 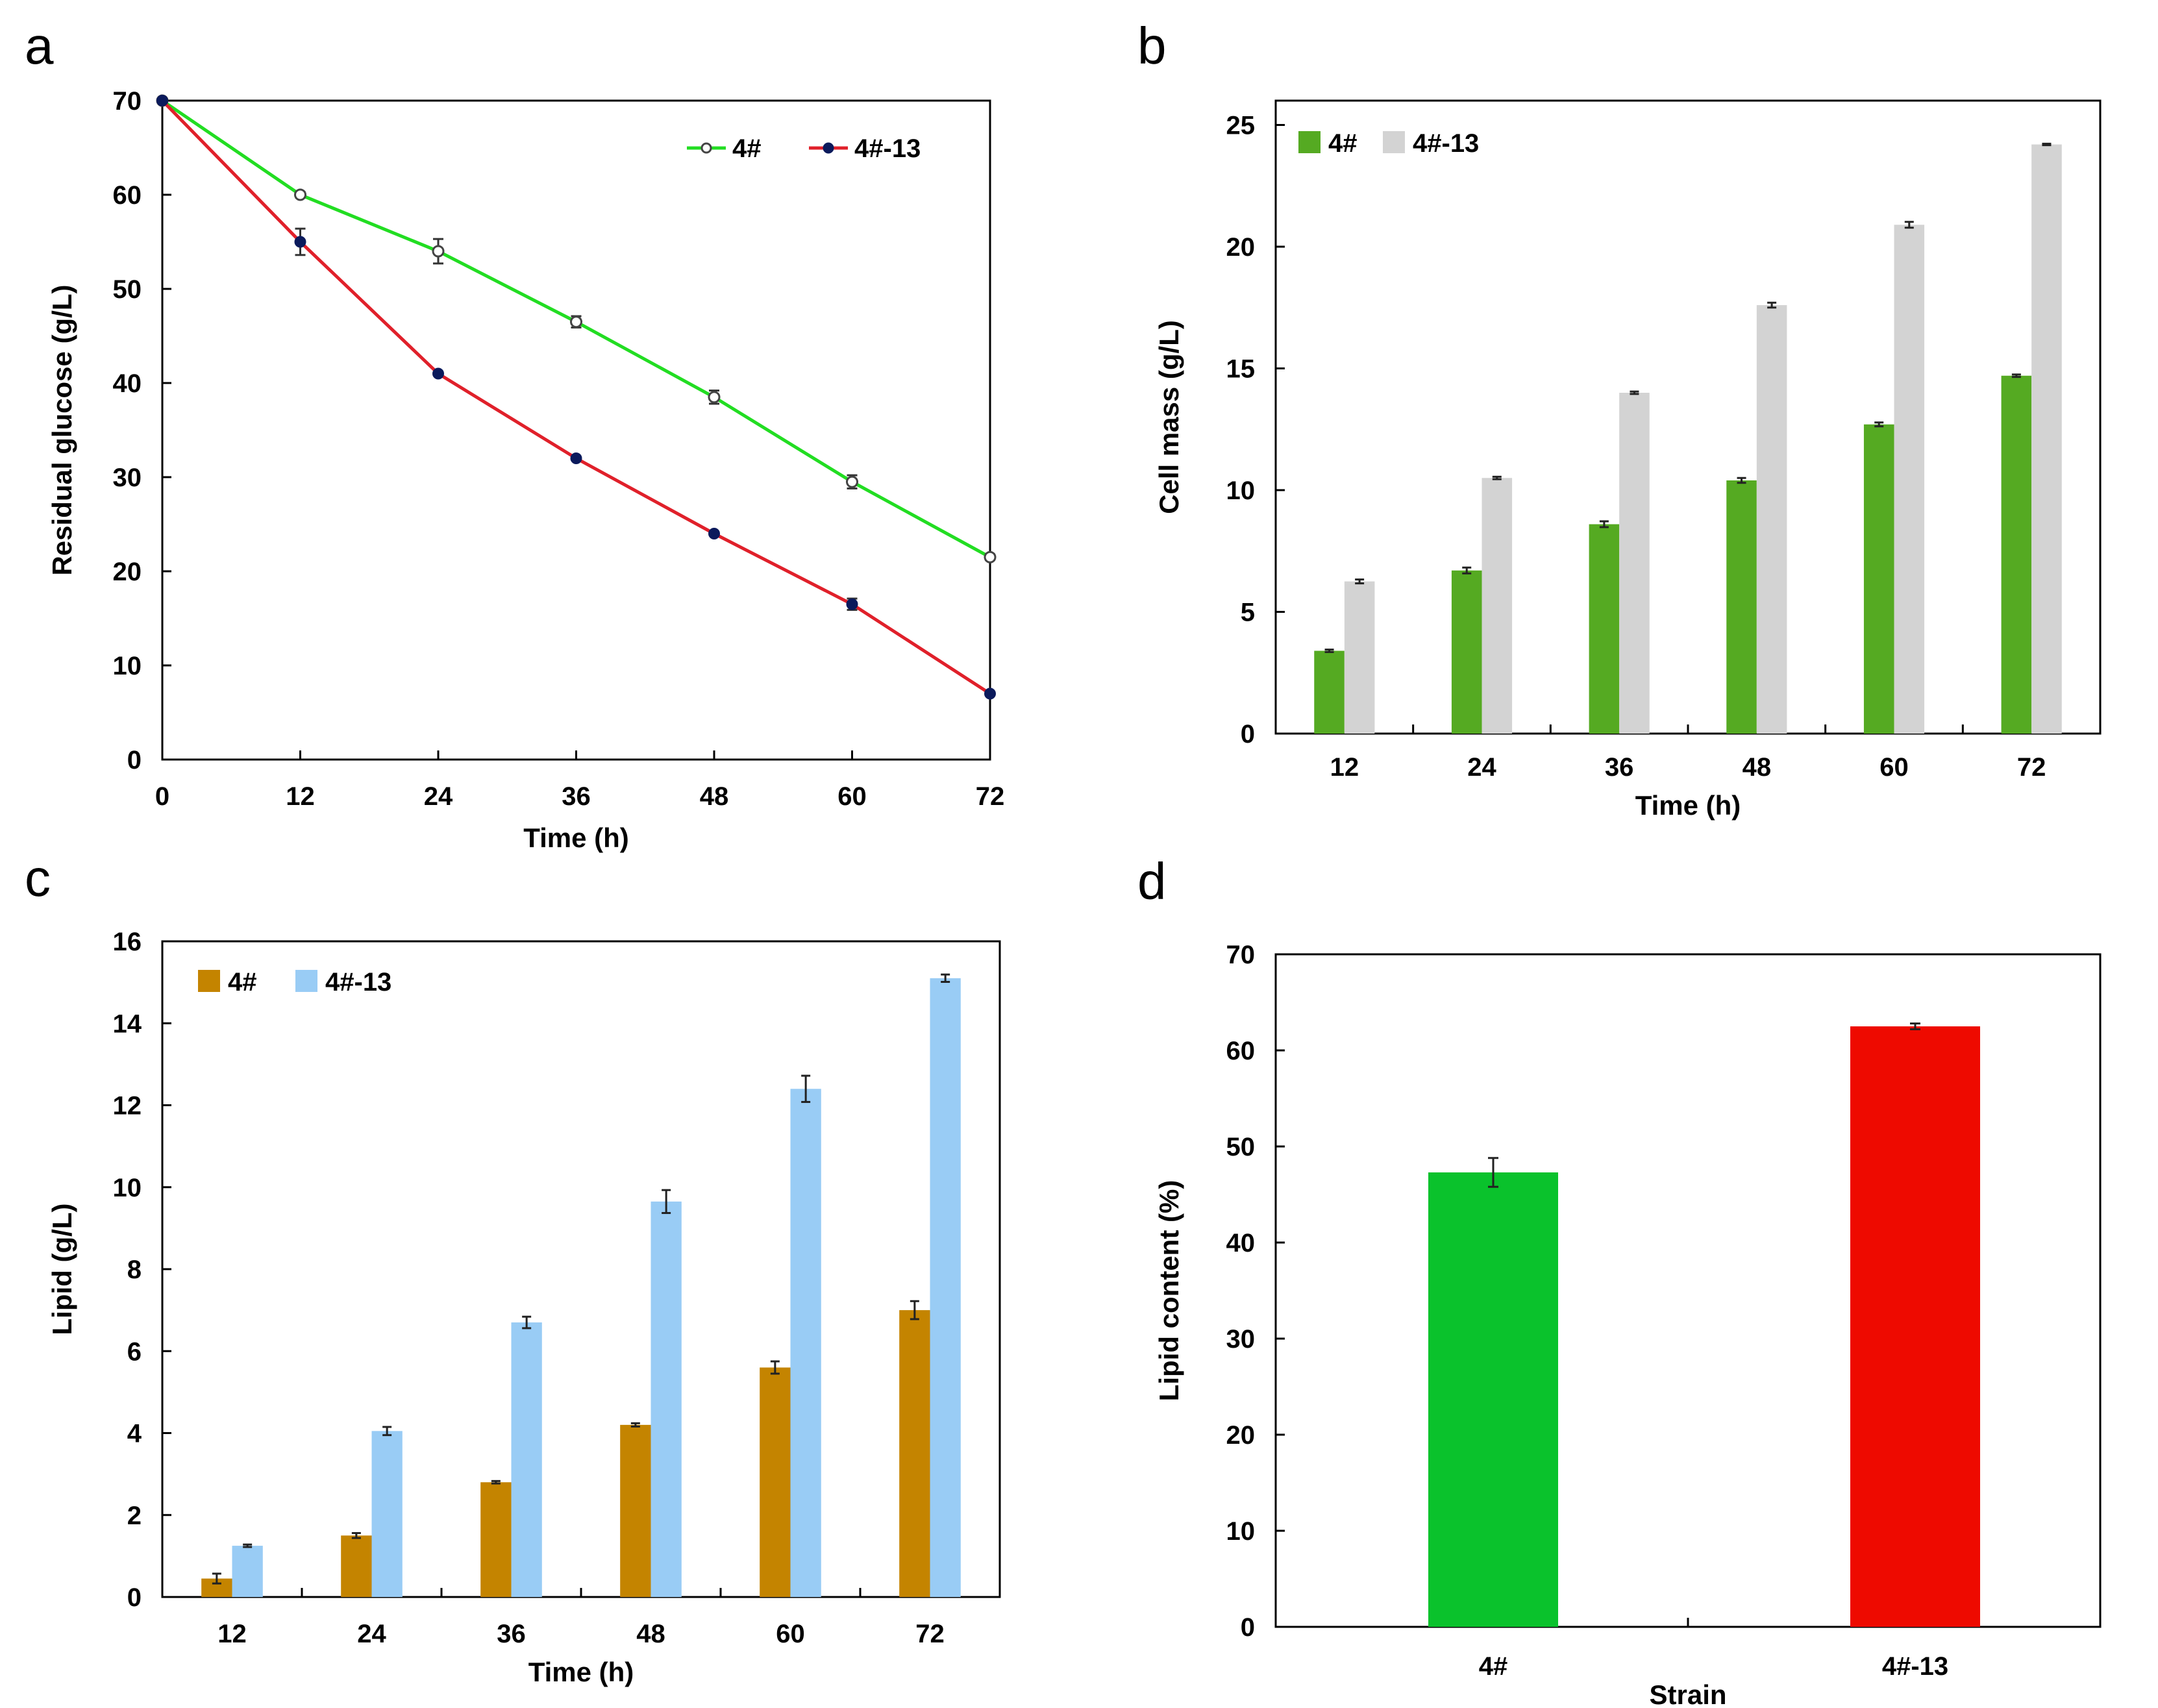 I want to click on panel-letter: a, so click(x=39, y=46).